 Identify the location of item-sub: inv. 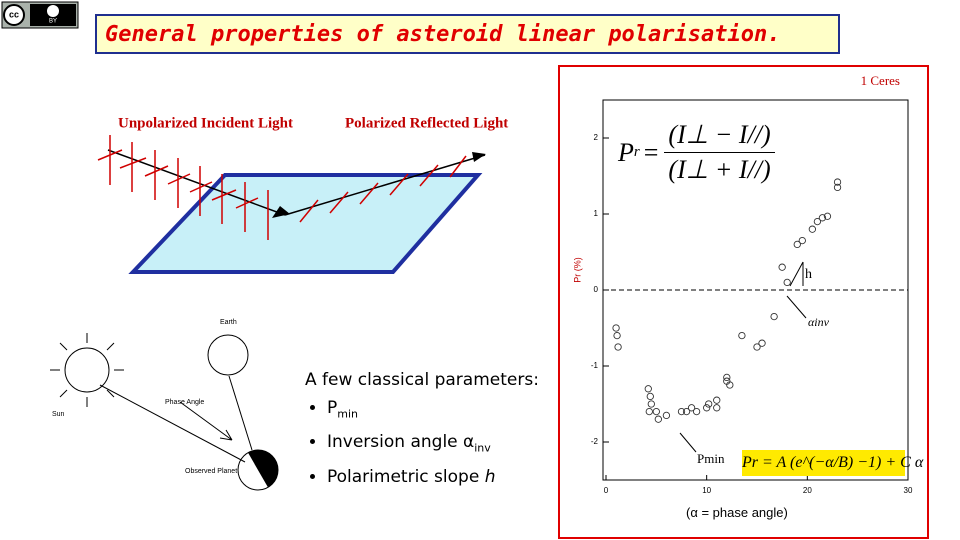
(482, 448).